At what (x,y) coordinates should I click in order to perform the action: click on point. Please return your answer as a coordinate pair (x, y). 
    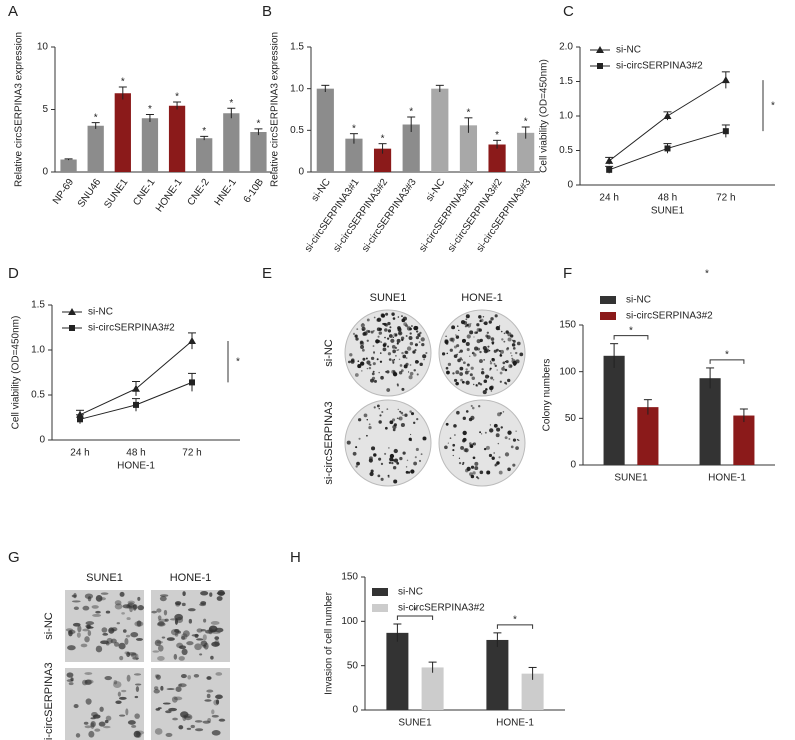
    Looking at the image, I should click on (667, 148).